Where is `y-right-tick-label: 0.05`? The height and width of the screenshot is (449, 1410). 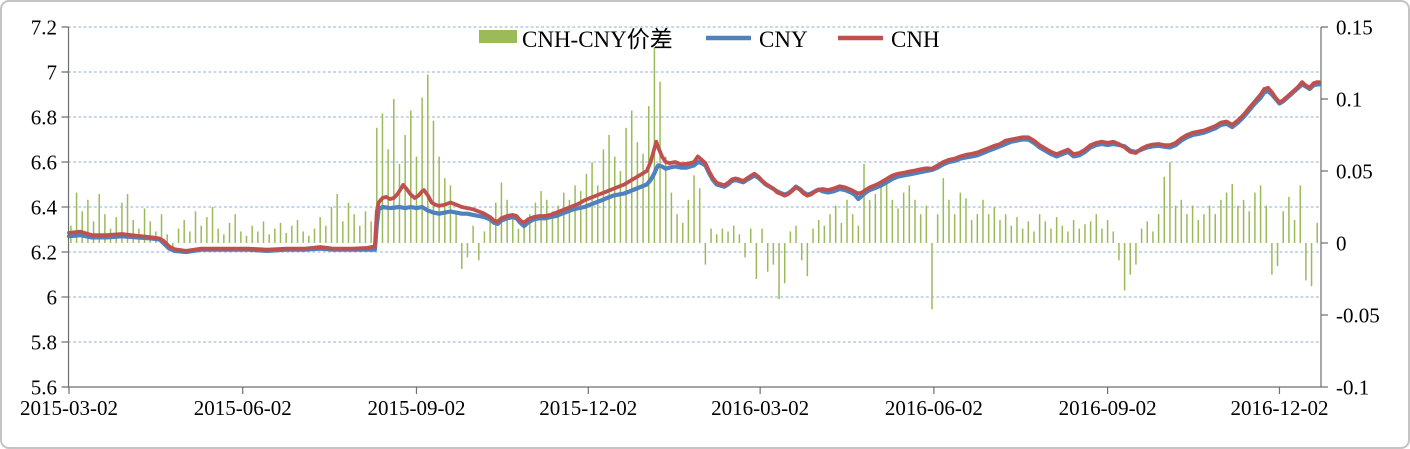
y-right-tick-label: 0.05 is located at coordinates (1354, 172).